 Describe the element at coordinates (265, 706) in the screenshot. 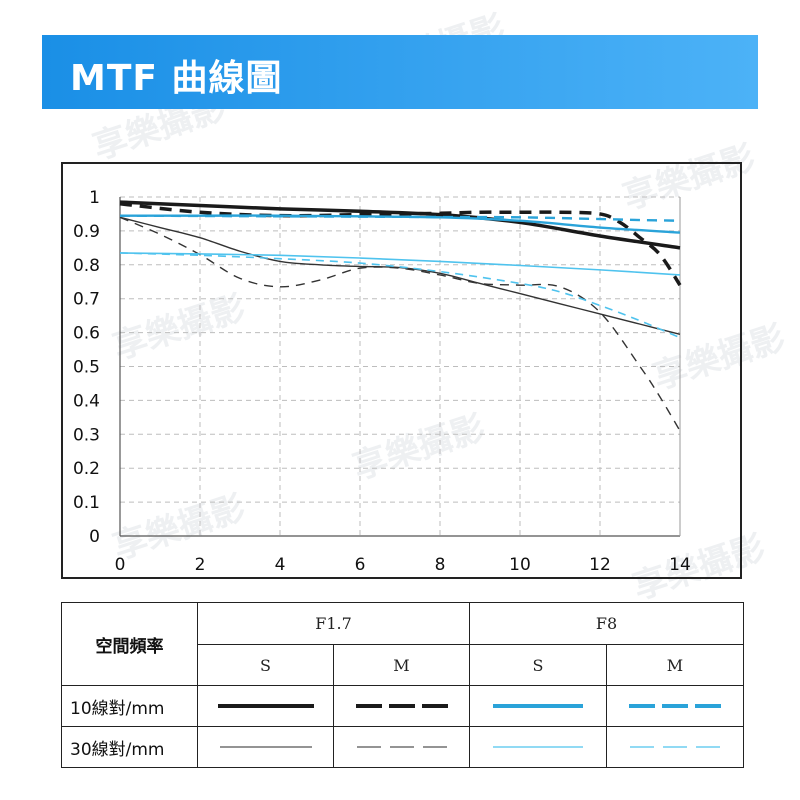

I see `legend-sample-f17-10-s` at that location.